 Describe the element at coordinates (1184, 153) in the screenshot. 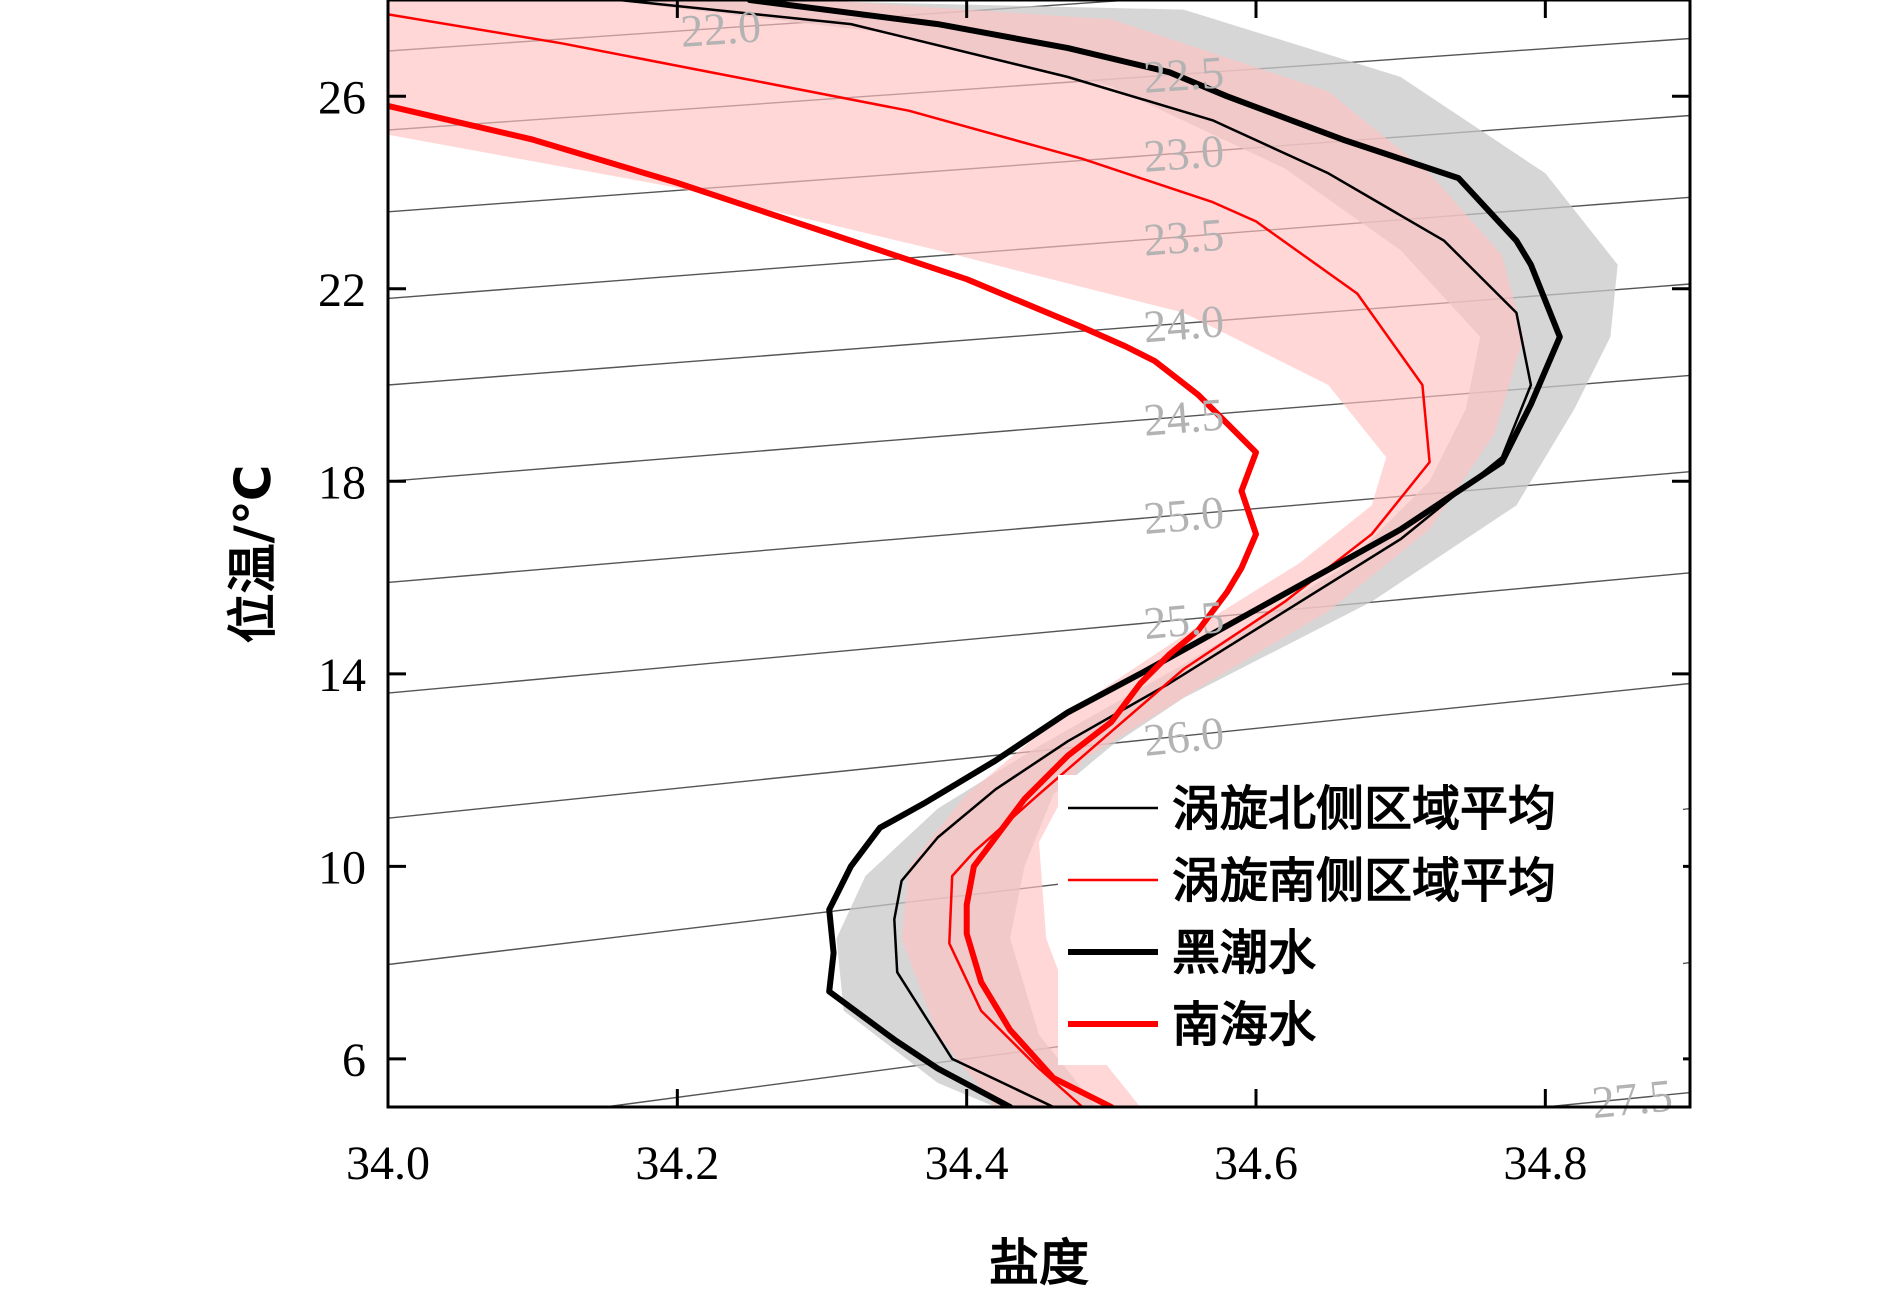

I see `isopycnal-label: 23.0` at that location.